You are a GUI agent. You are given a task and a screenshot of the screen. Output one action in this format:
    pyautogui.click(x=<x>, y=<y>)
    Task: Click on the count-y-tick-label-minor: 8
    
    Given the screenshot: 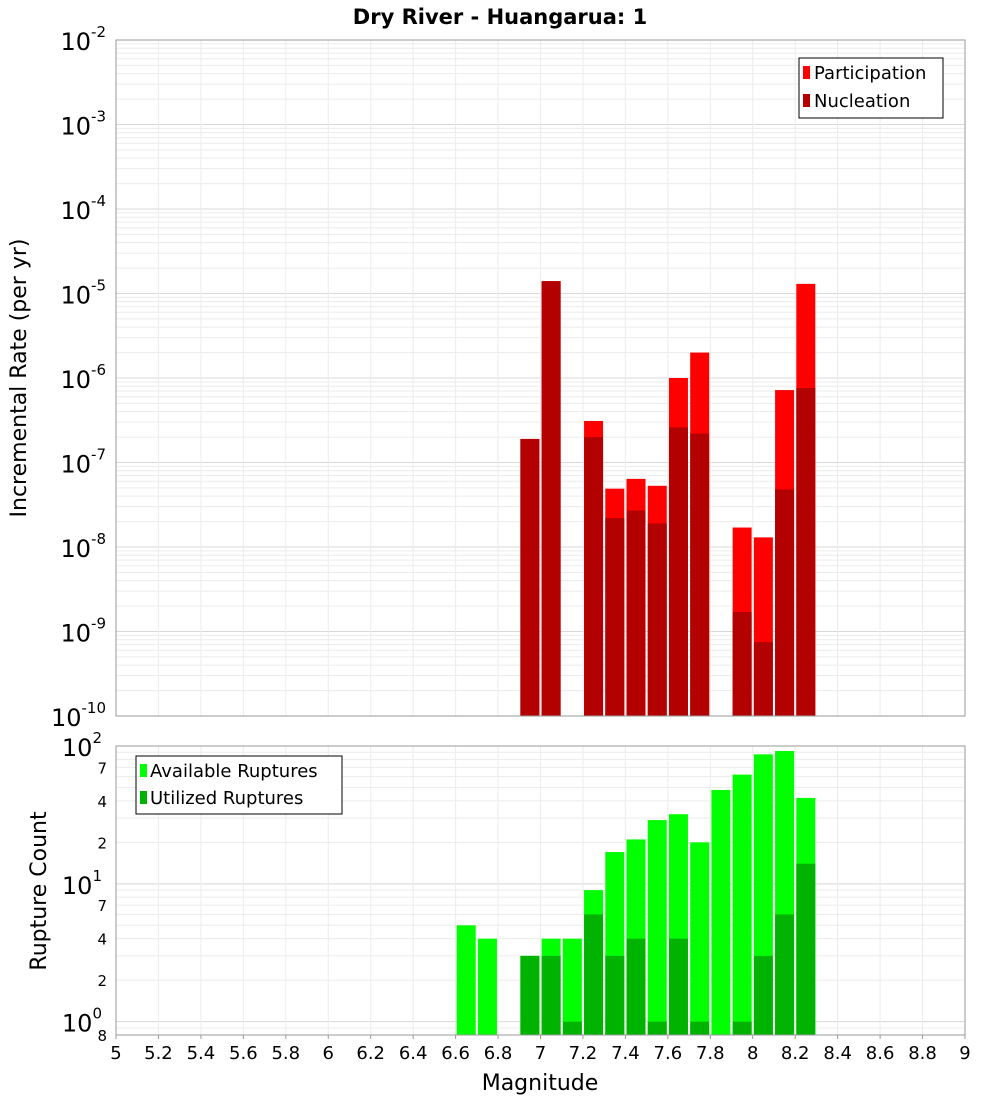 What is the action you would take?
    pyautogui.click(x=102, y=1036)
    